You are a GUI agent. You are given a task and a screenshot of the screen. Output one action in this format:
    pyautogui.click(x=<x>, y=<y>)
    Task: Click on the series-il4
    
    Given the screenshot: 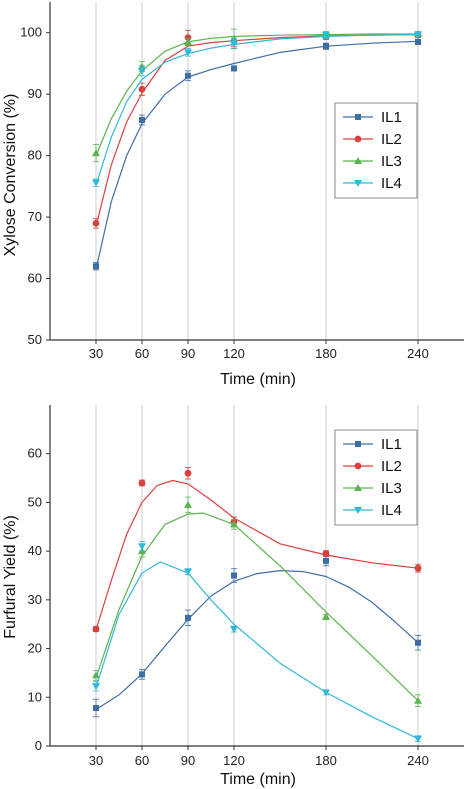 What is the action you would take?
    pyautogui.click(x=257, y=109)
    